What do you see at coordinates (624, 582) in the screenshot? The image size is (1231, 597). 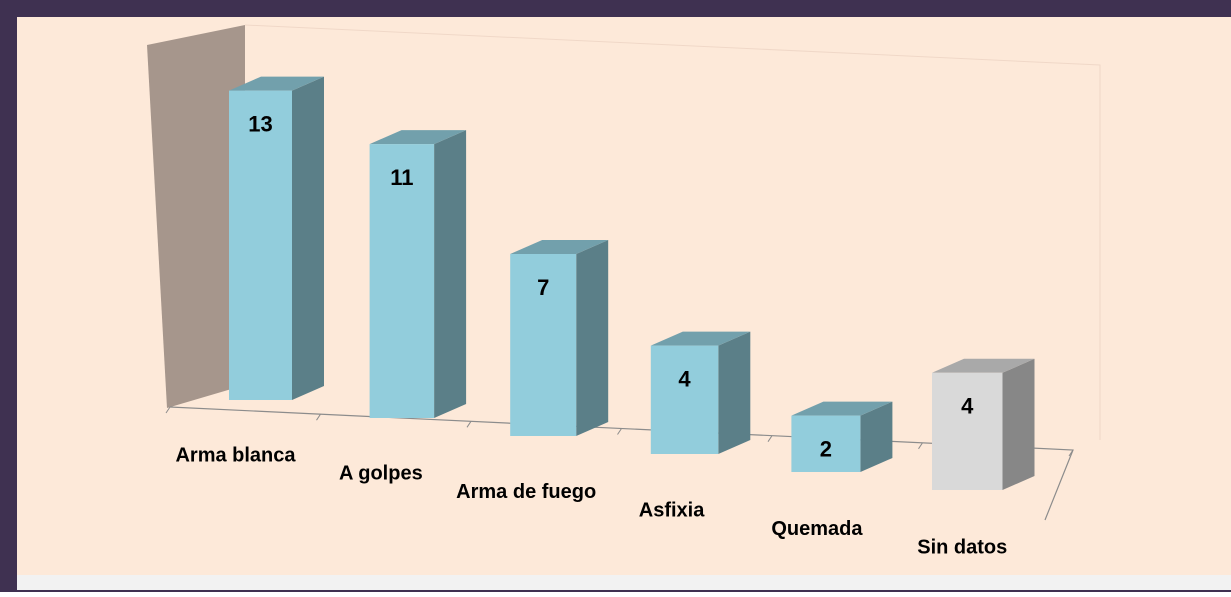 I see `bottom-strip` at bounding box center [624, 582].